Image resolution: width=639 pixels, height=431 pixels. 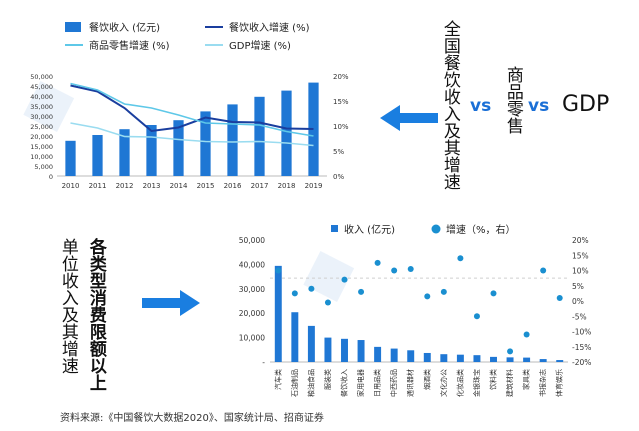 I want to click on y-tick-label-left: -, so click(x=263, y=362).